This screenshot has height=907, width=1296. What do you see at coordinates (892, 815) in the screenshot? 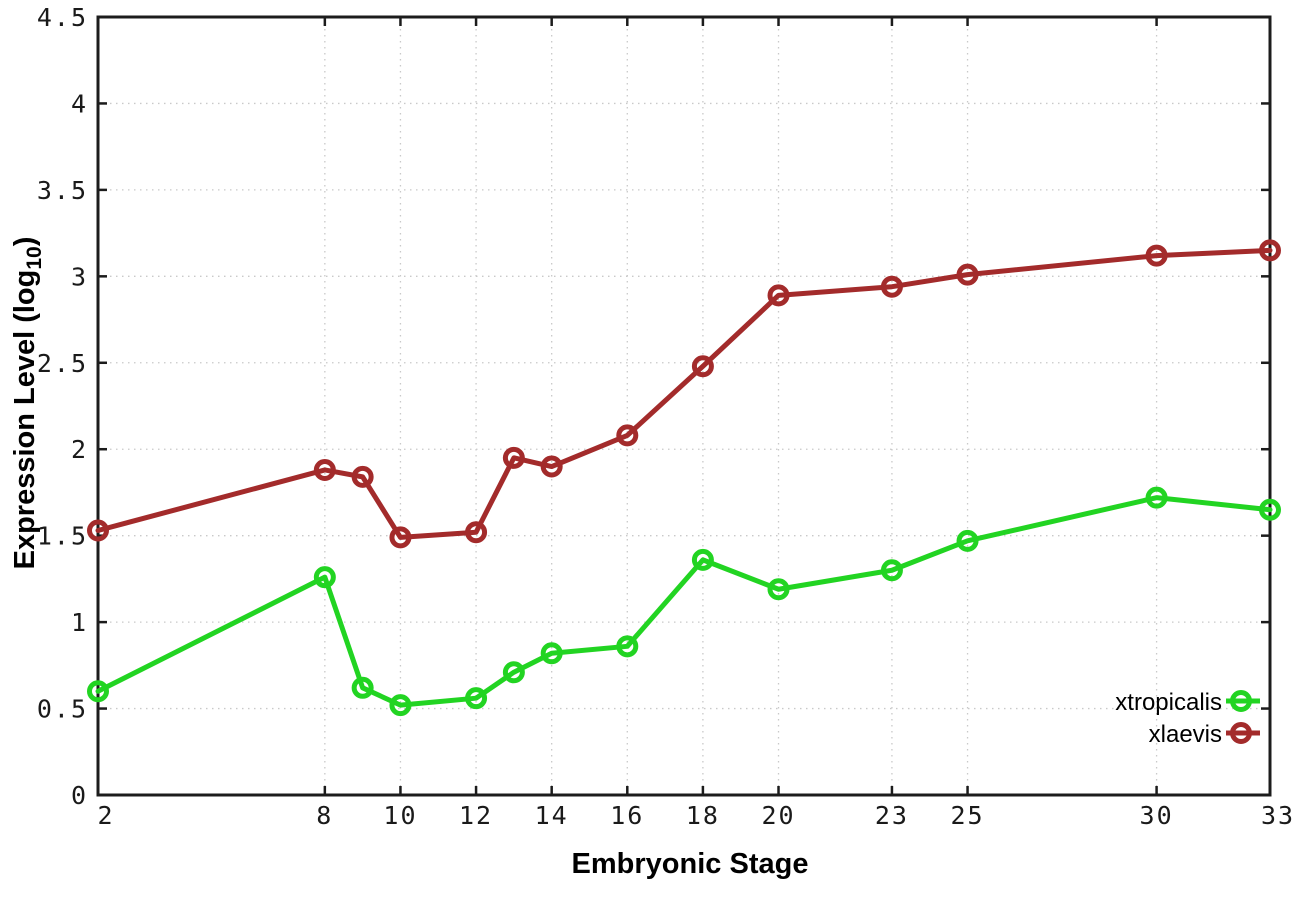
I see `x-tick-label-23: 23` at bounding box center [892, 815].